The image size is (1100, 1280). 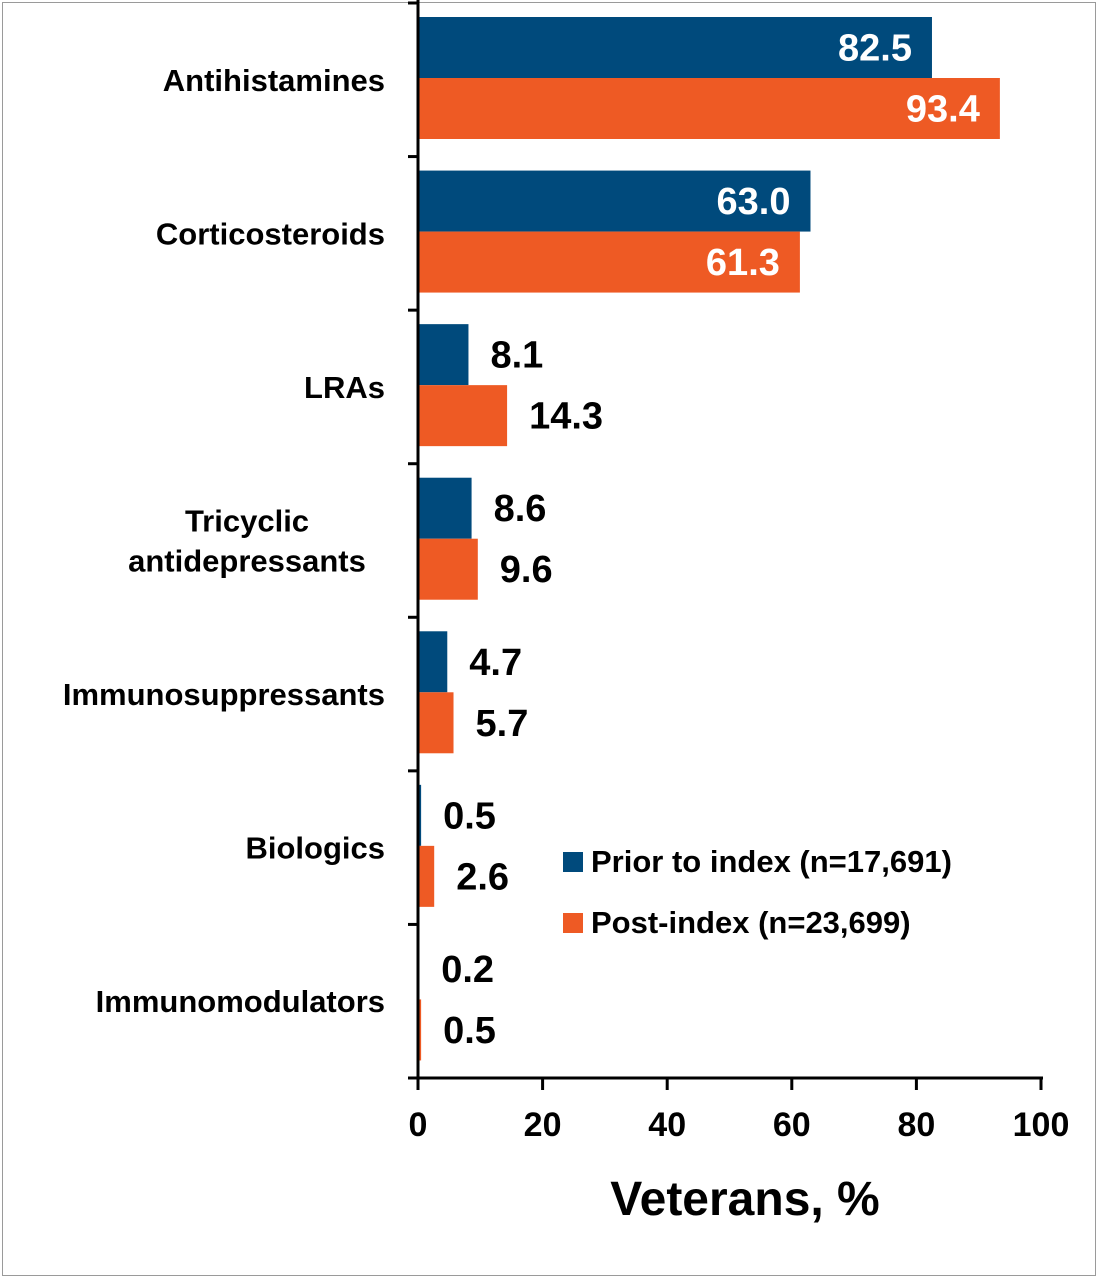 What do you see at coordinates (344, 387) in the screenshot?
I see `category-label-2: LRAs` at bounding box center [344, 387].